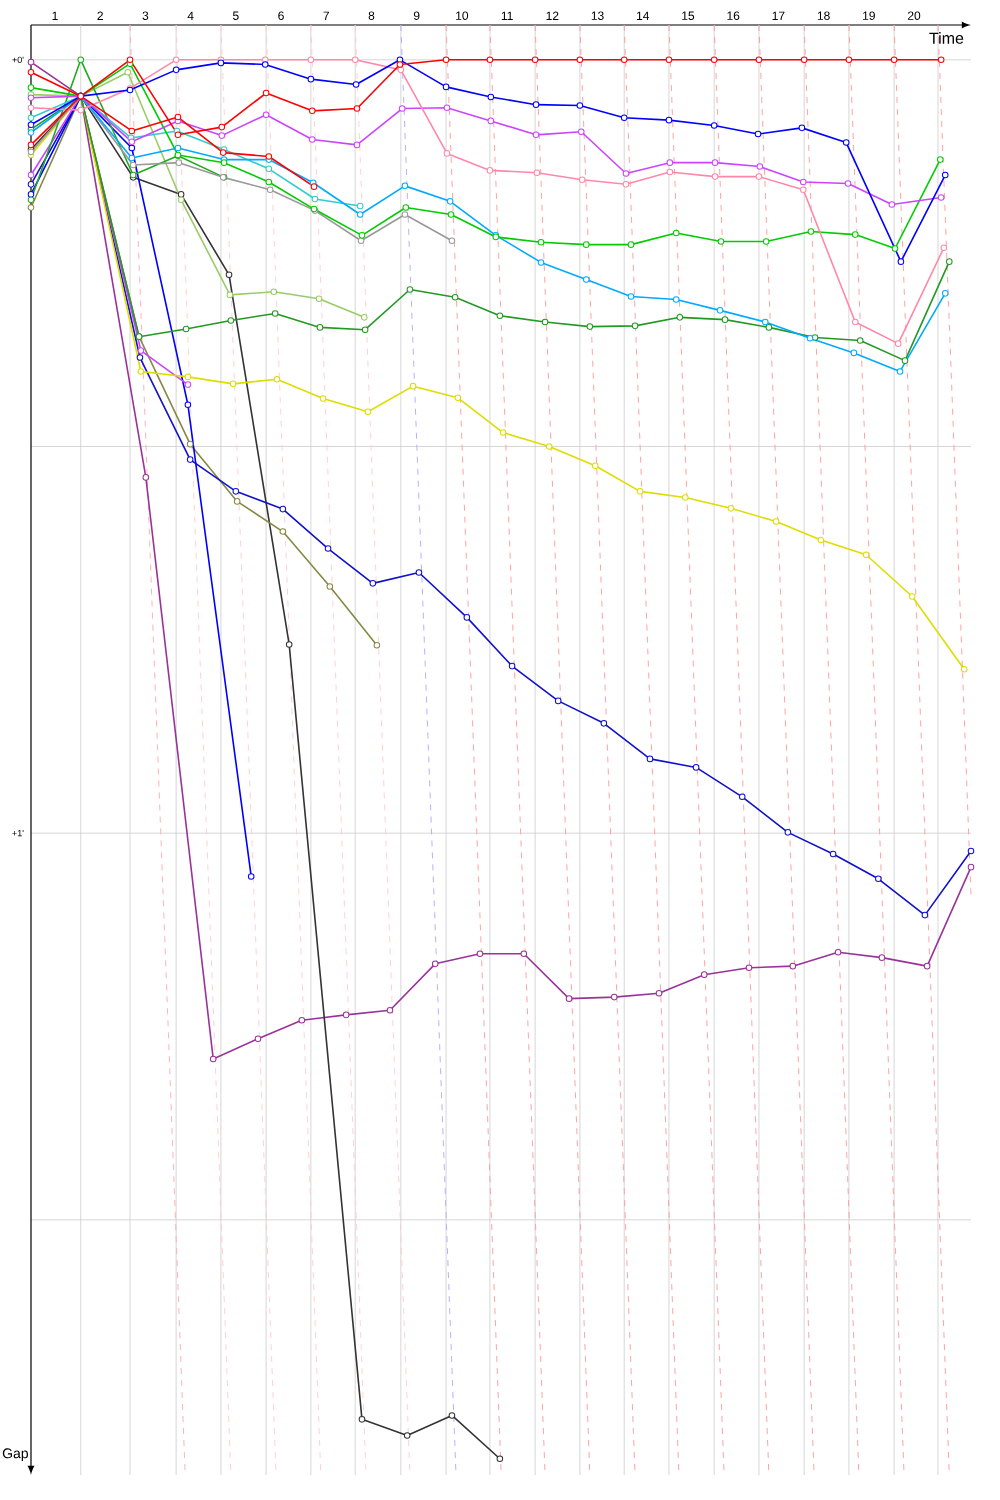 Image resolution: width=1000 pixels, height=1500 pixels. I want to click on x-tick-label: 19, so click(869, 15).